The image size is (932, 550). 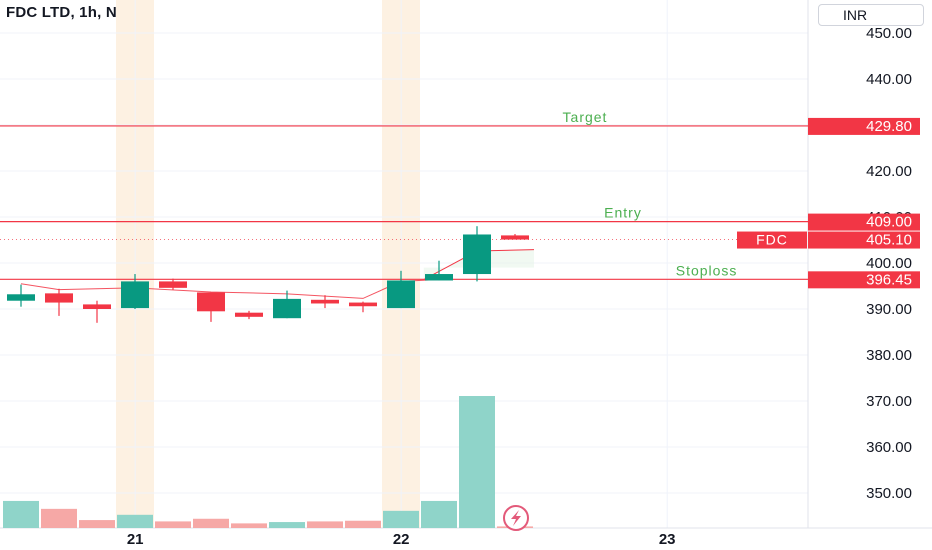 I want to click on price-tick-label: 360.00, so click(x=889, y=447).